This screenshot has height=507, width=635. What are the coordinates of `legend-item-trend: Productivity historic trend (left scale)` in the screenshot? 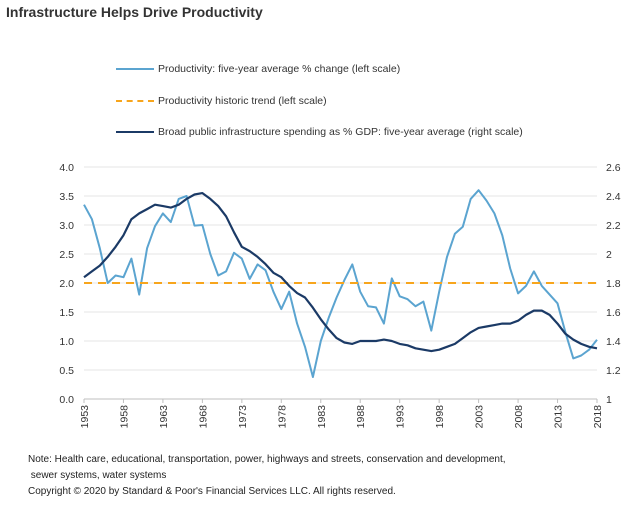 It's located at (319, 101).